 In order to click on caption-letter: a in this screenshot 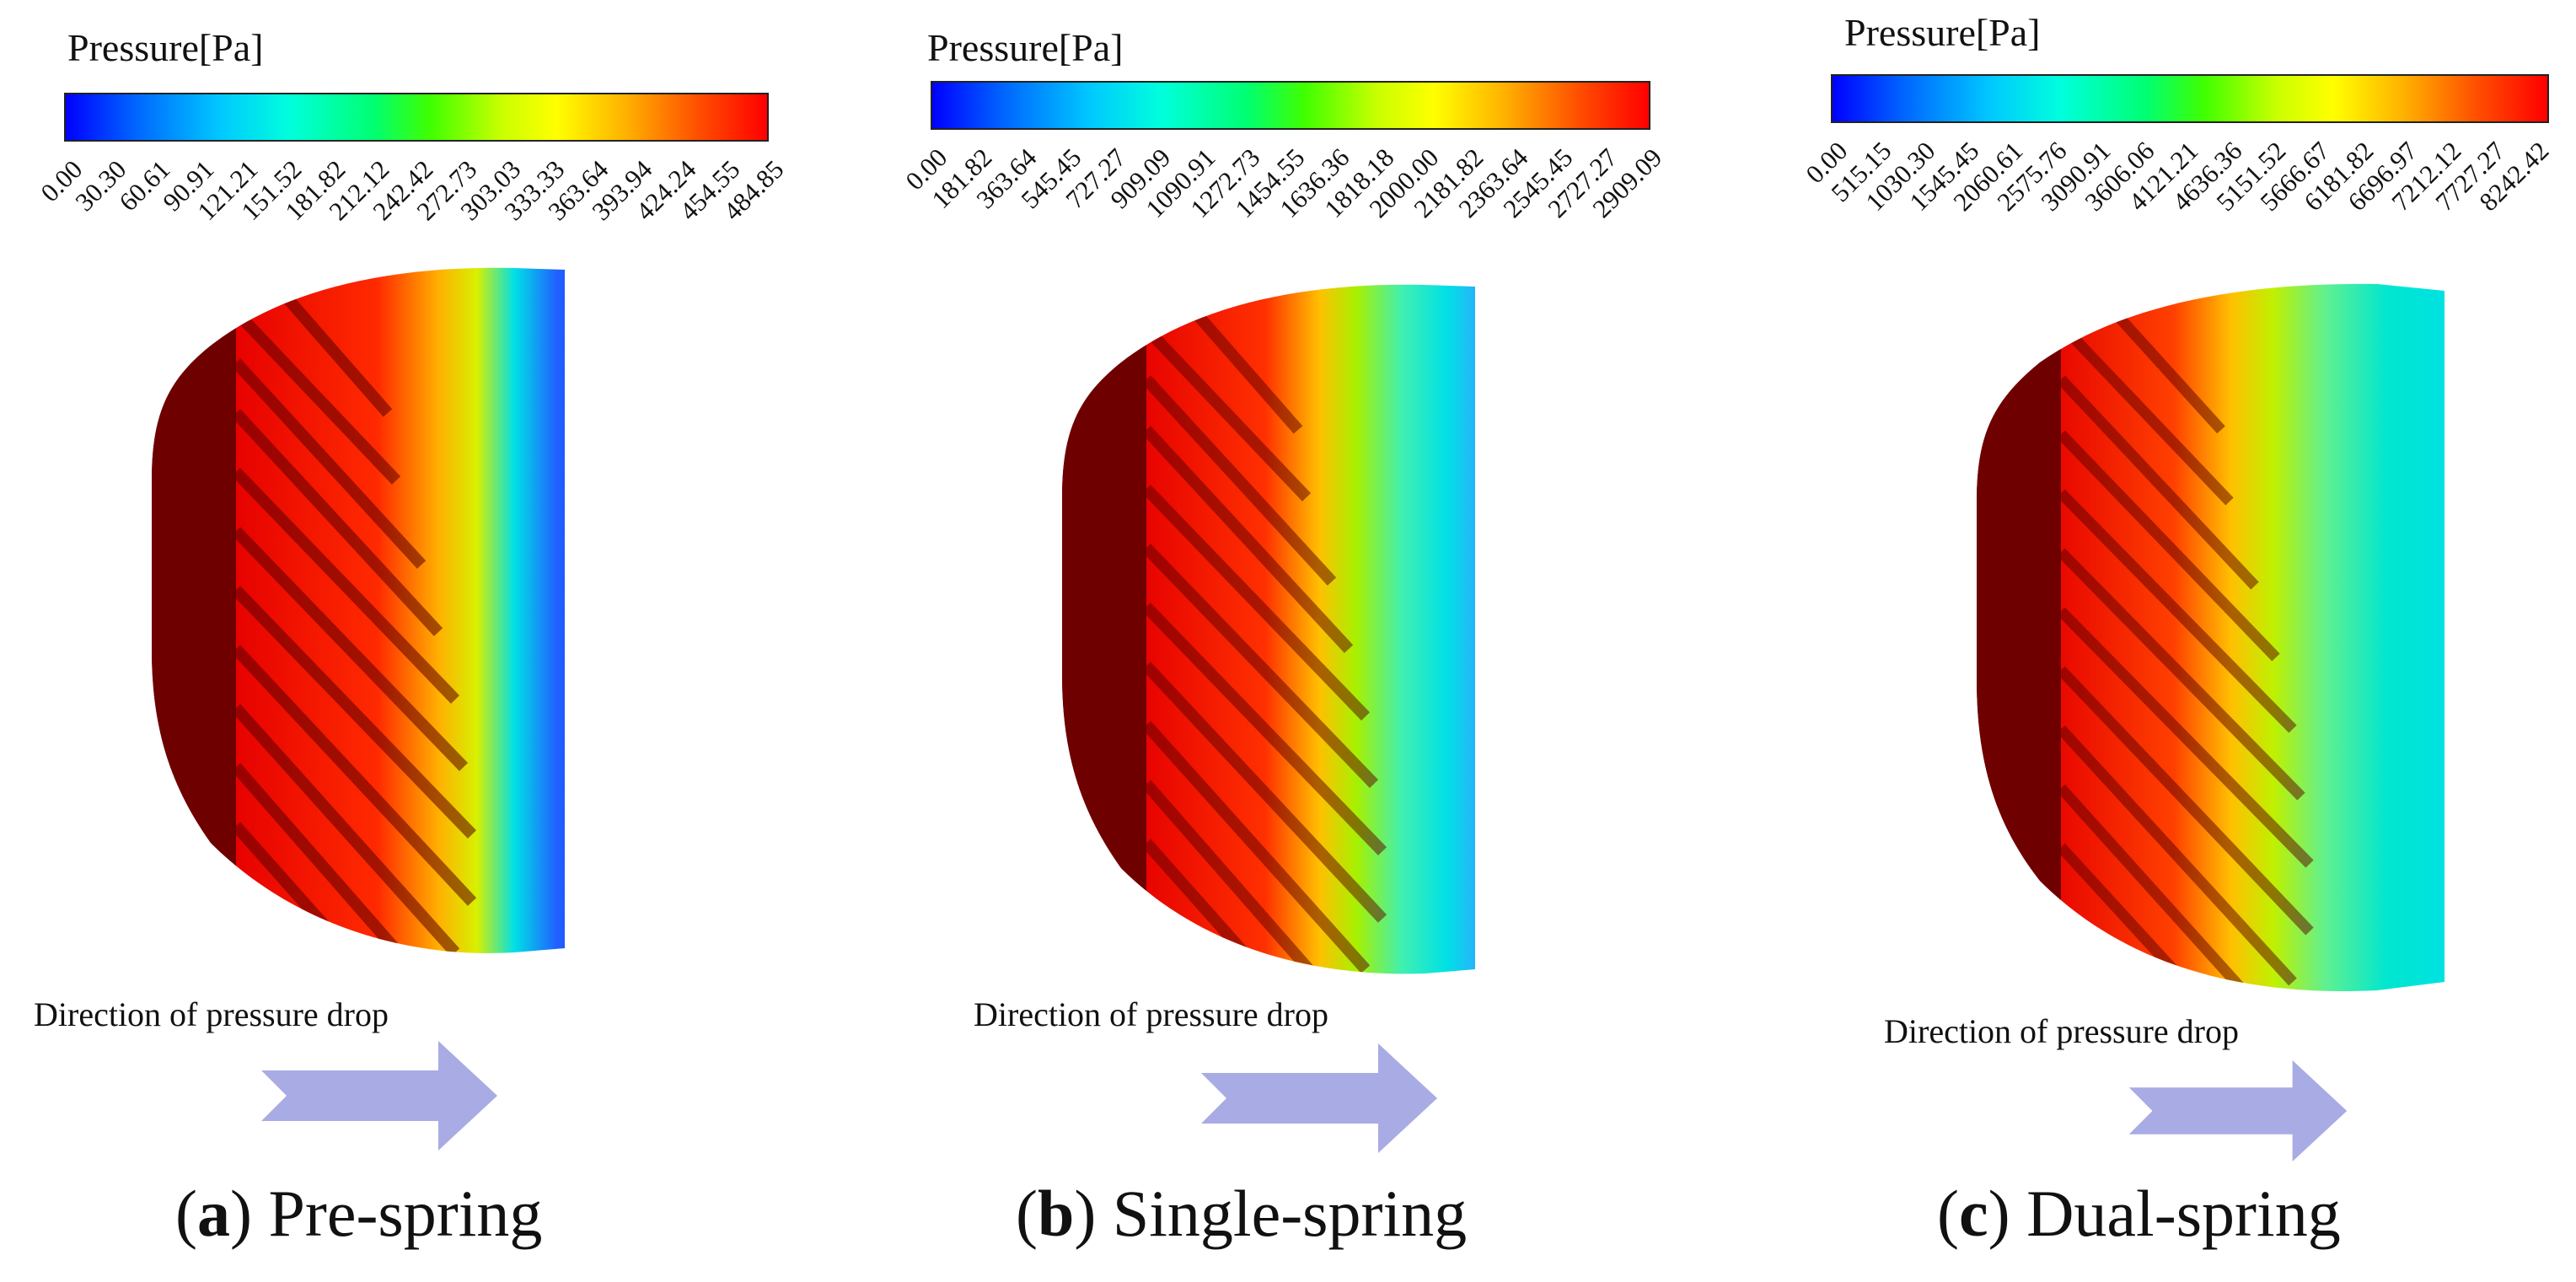, I will do `click(213, 1213)`.